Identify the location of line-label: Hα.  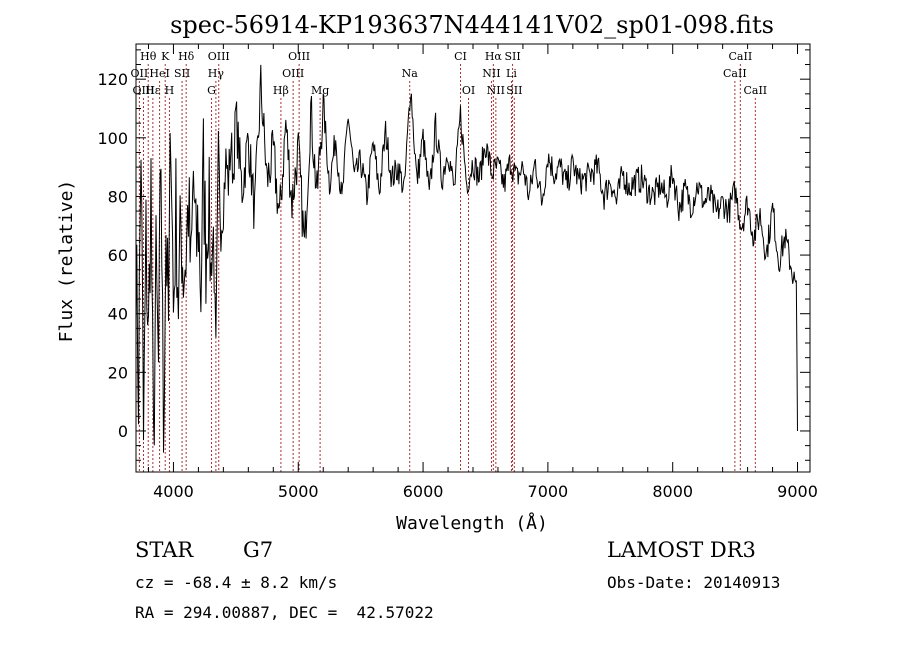
(494, 56).